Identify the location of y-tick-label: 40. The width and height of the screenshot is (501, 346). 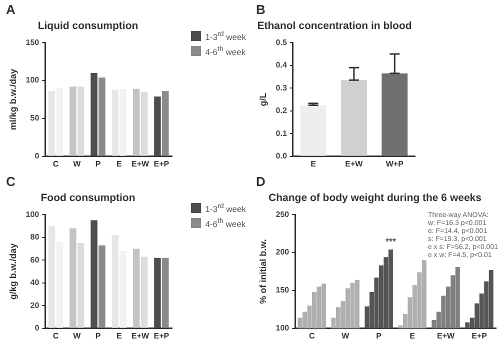
(35, 283).